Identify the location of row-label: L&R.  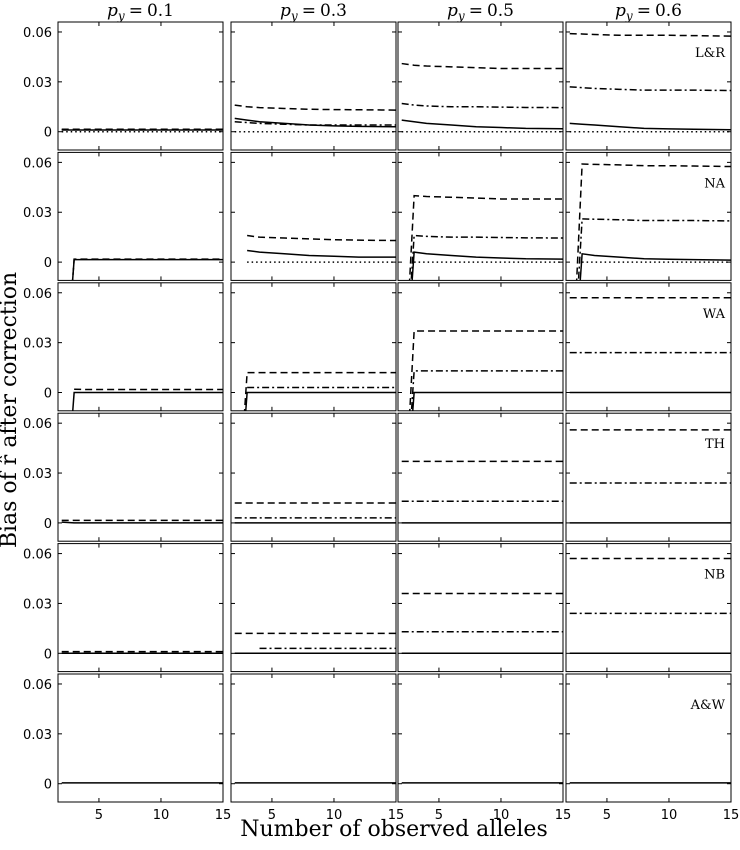
(710, 53).